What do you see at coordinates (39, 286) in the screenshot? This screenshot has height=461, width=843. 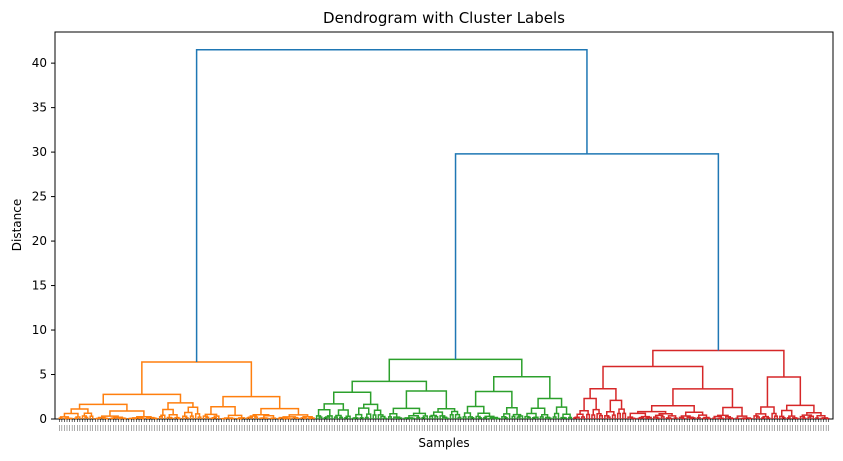 I see `y-tick-label: 15` at bounding box center [39, 286].